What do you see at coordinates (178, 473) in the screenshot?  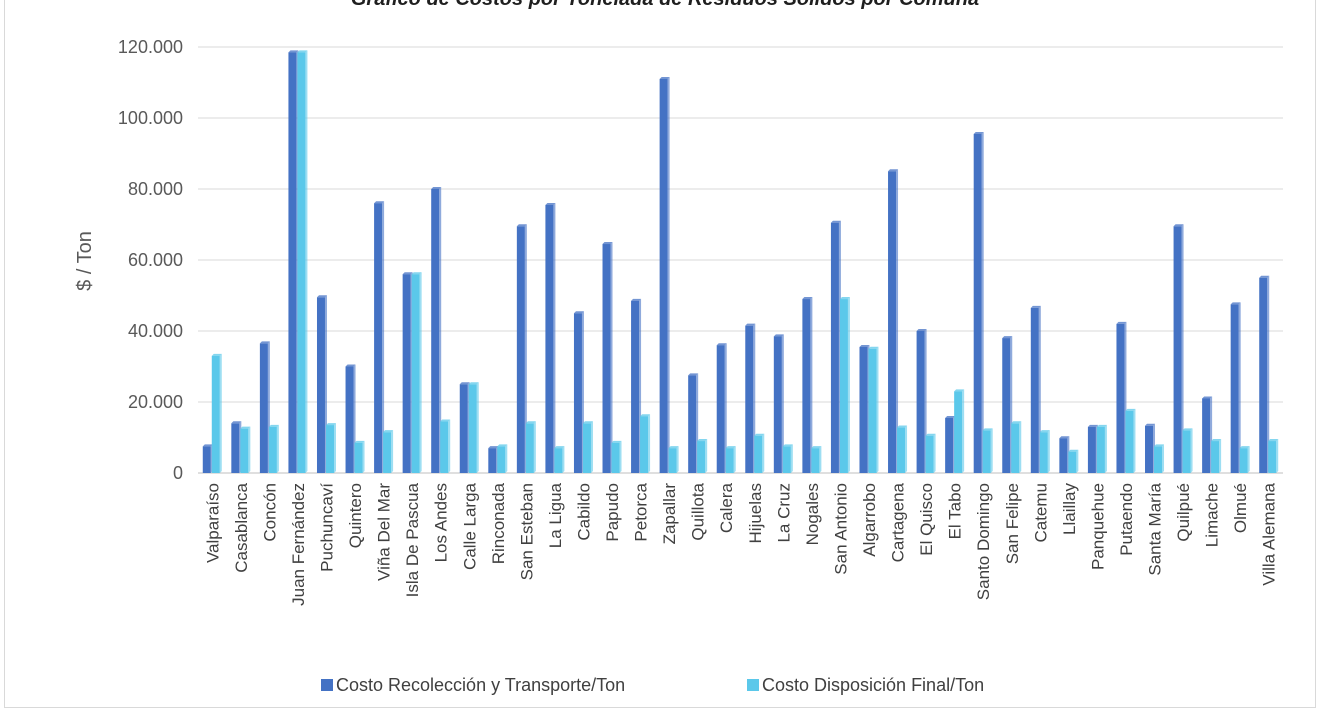 I see `y-tick-label: 0` at bounding box center [178, 473].